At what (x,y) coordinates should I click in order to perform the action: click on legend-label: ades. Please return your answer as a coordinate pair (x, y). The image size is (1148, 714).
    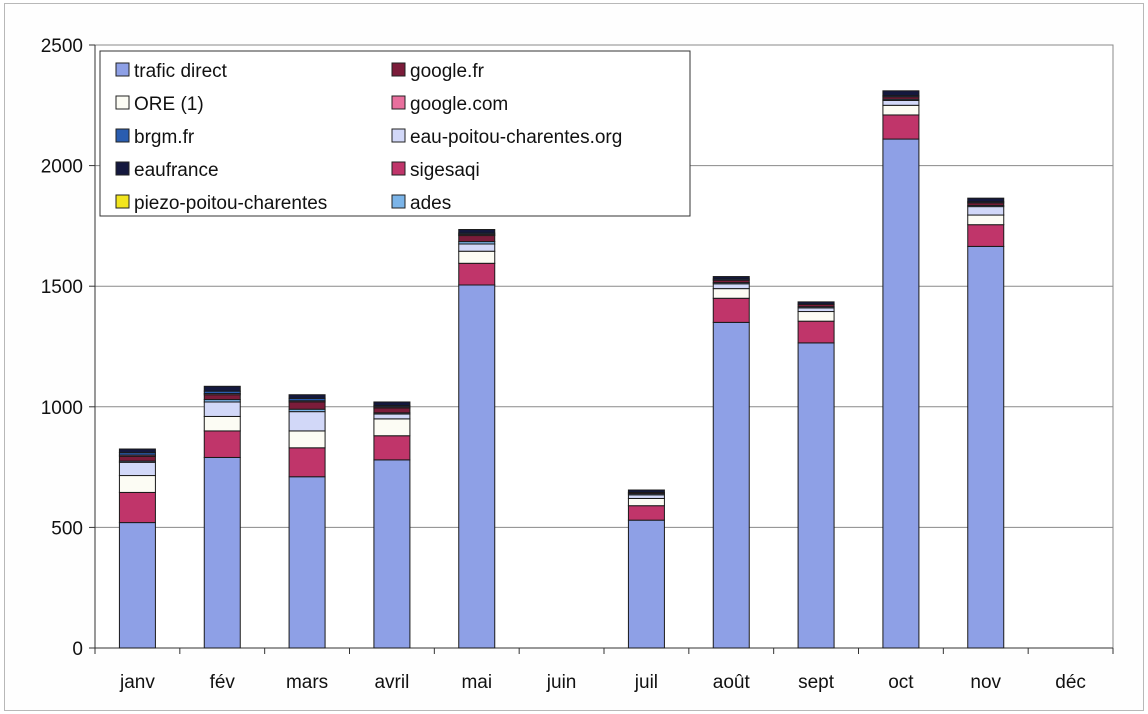
    Looking at the image, I should click on (430, 203).